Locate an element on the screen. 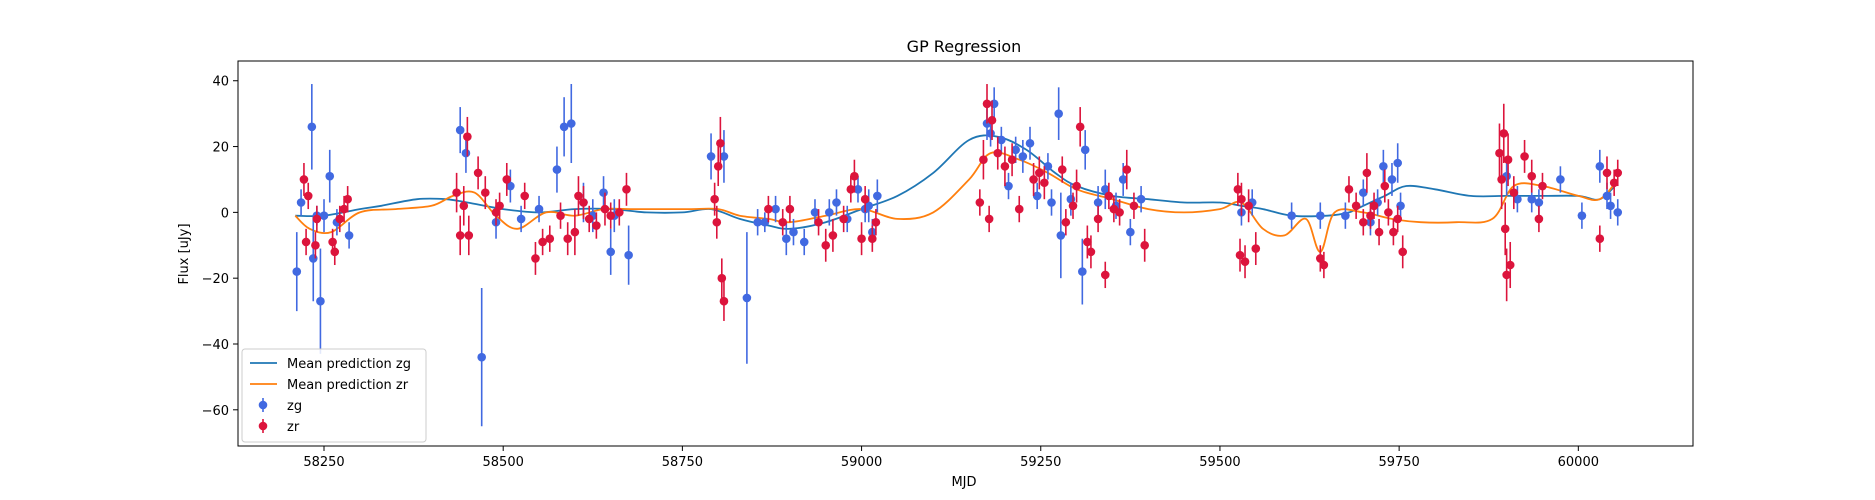 The height and width of the screenshot is (500, 1875). legend-entry-label: Mean prediction zr is located at coordinates (348, 385).